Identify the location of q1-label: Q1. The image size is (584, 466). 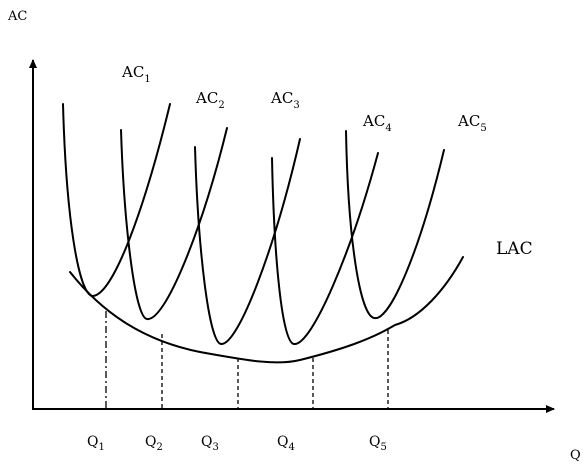
(96, 443).